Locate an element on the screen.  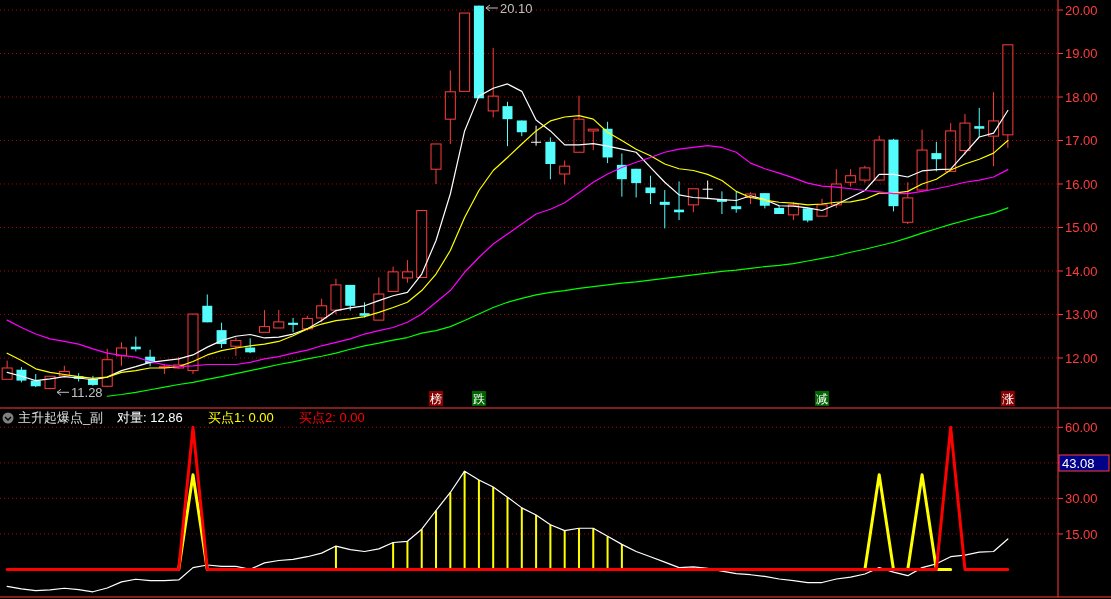
y-tick-label: 12.00 is located at coordinates (1081, 358).